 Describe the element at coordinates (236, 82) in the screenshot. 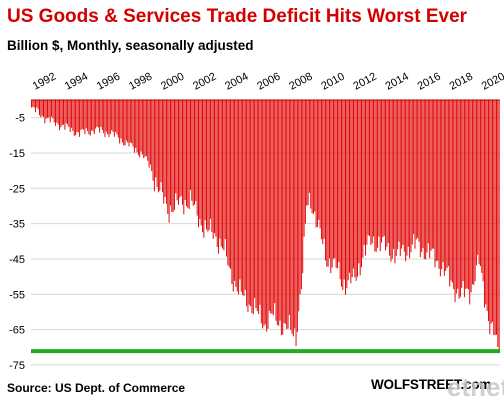

I see `x-tick-label: 2004` at that location.